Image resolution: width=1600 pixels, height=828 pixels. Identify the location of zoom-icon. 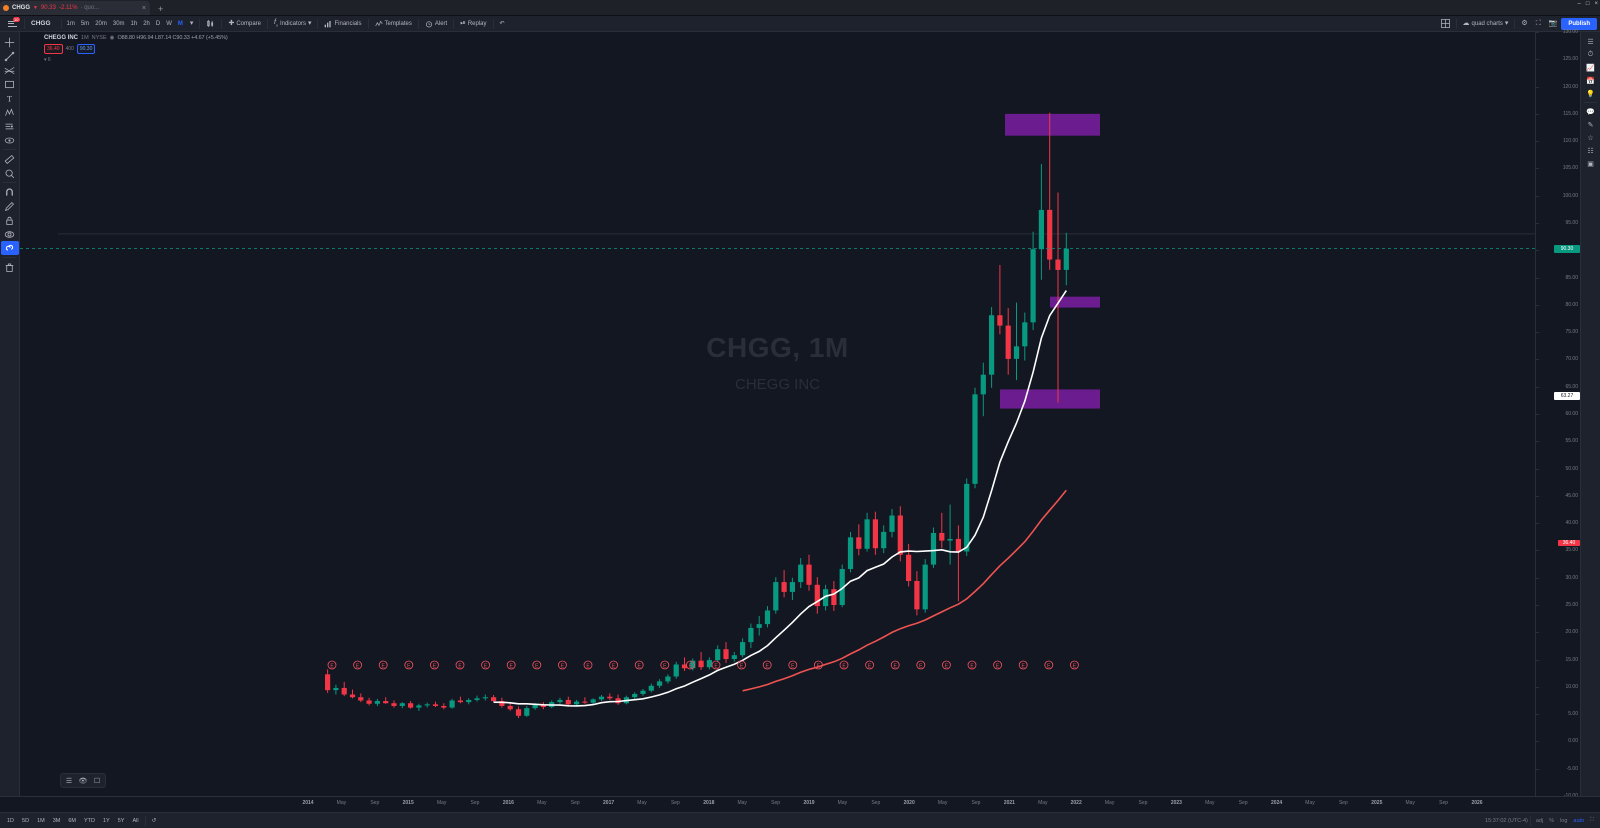
(10, 173).